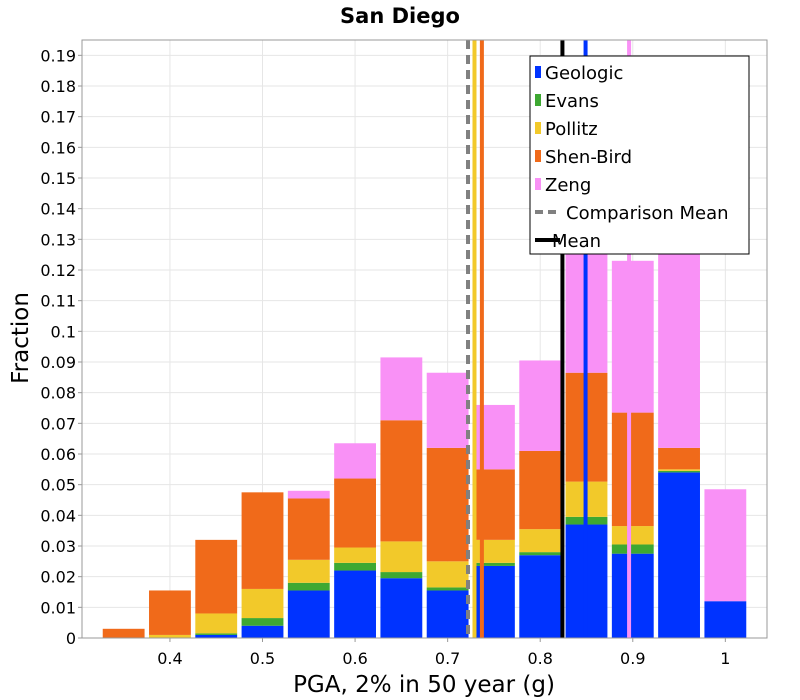  I want to click on legend-label-pollitz: Pollitz, so click(571, 129).